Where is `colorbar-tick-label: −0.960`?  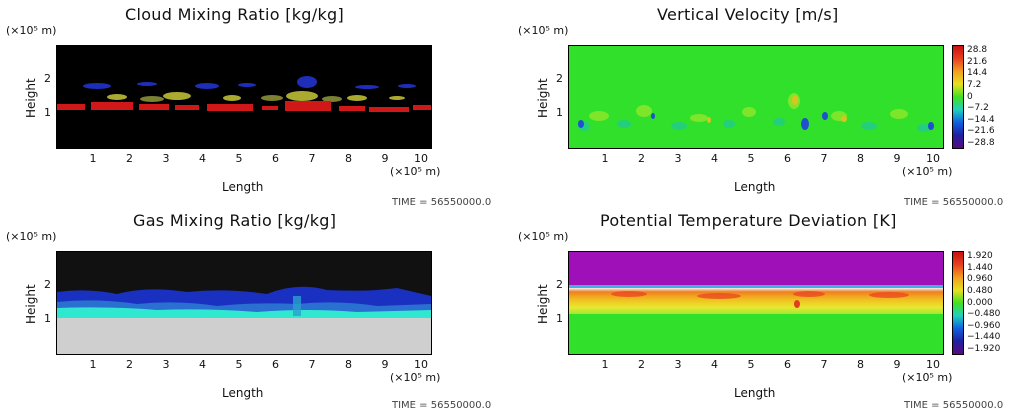
colorbar-tick-label: −0.960 is located at coordinates (984, 325).